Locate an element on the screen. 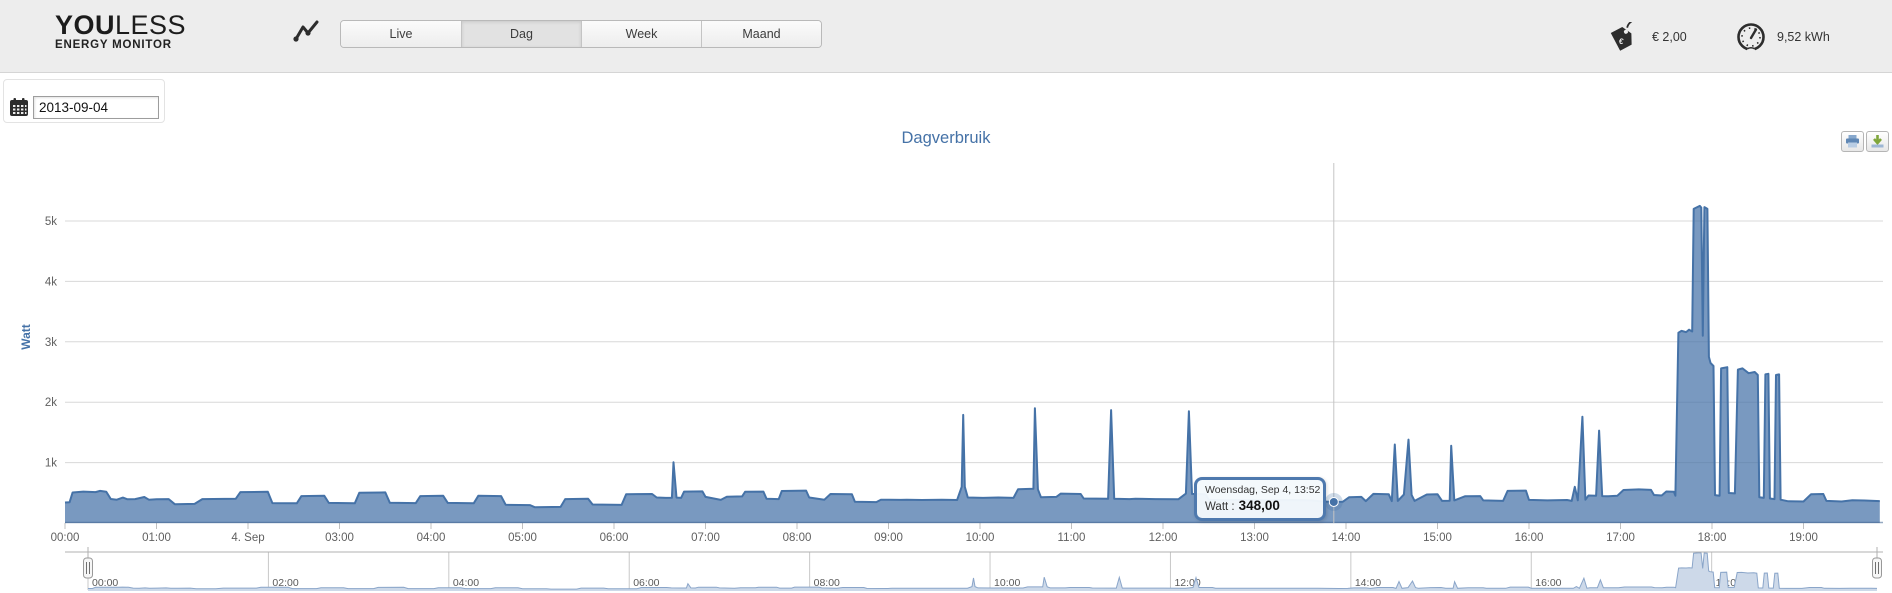 Image resolution: width=1892 pixels, height=593 pixels. download-button is located at coordinates (1877, 141).